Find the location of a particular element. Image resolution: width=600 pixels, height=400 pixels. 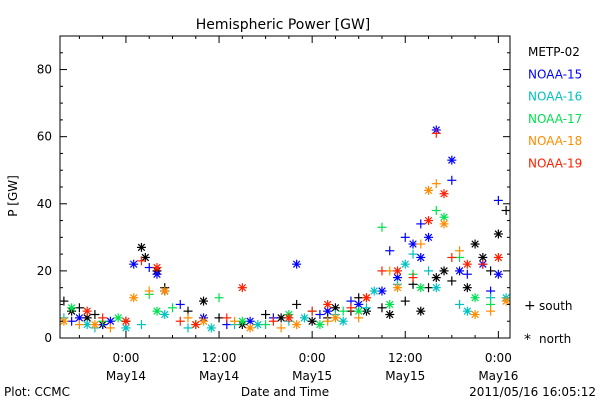

y-tick-label: 0 is located at coordinates (48, 338).